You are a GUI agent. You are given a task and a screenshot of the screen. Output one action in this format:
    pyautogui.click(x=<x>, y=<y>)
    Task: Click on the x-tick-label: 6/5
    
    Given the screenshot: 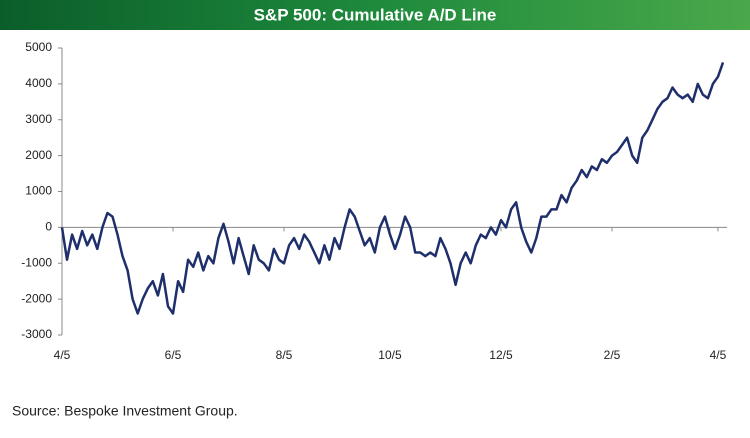 What is the action you would take?
    pyautogui.click(x=173, y=355)
    